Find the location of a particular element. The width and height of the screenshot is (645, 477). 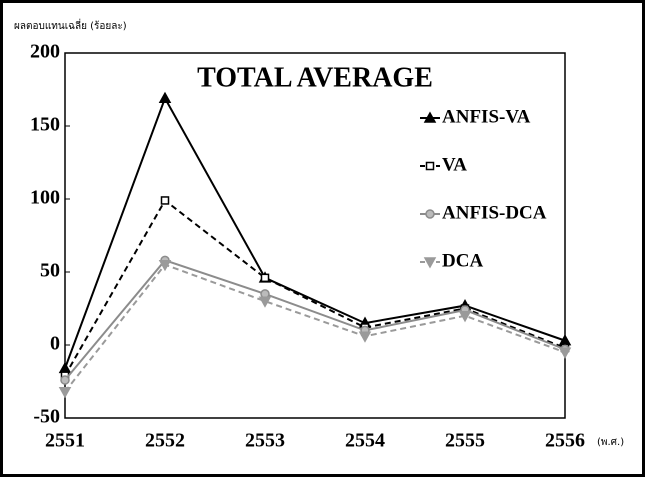

legend-label: DCA is located at coordinates (462, 260).